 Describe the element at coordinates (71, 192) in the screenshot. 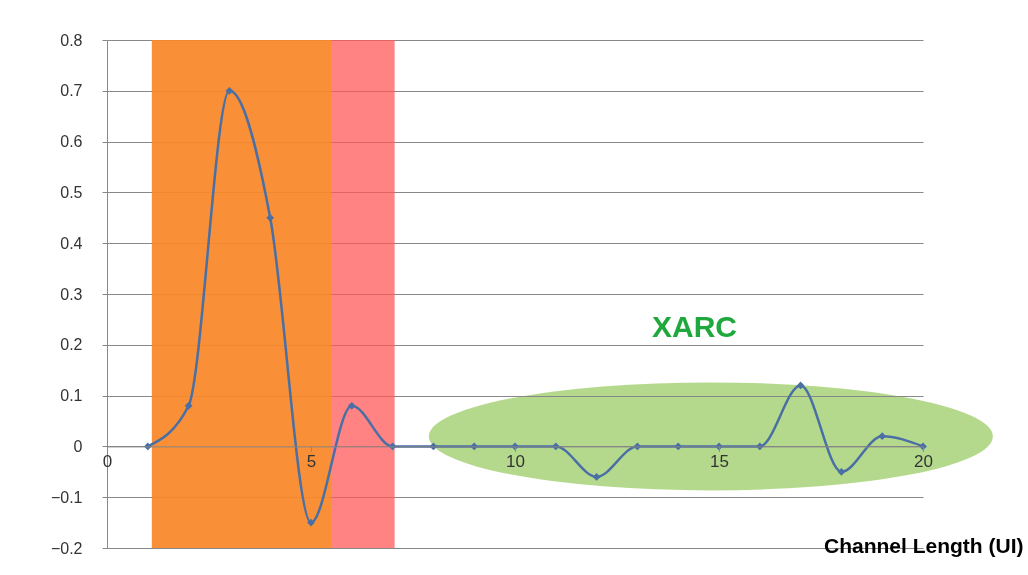

I see `y-tick-label: 0.5` at that location.